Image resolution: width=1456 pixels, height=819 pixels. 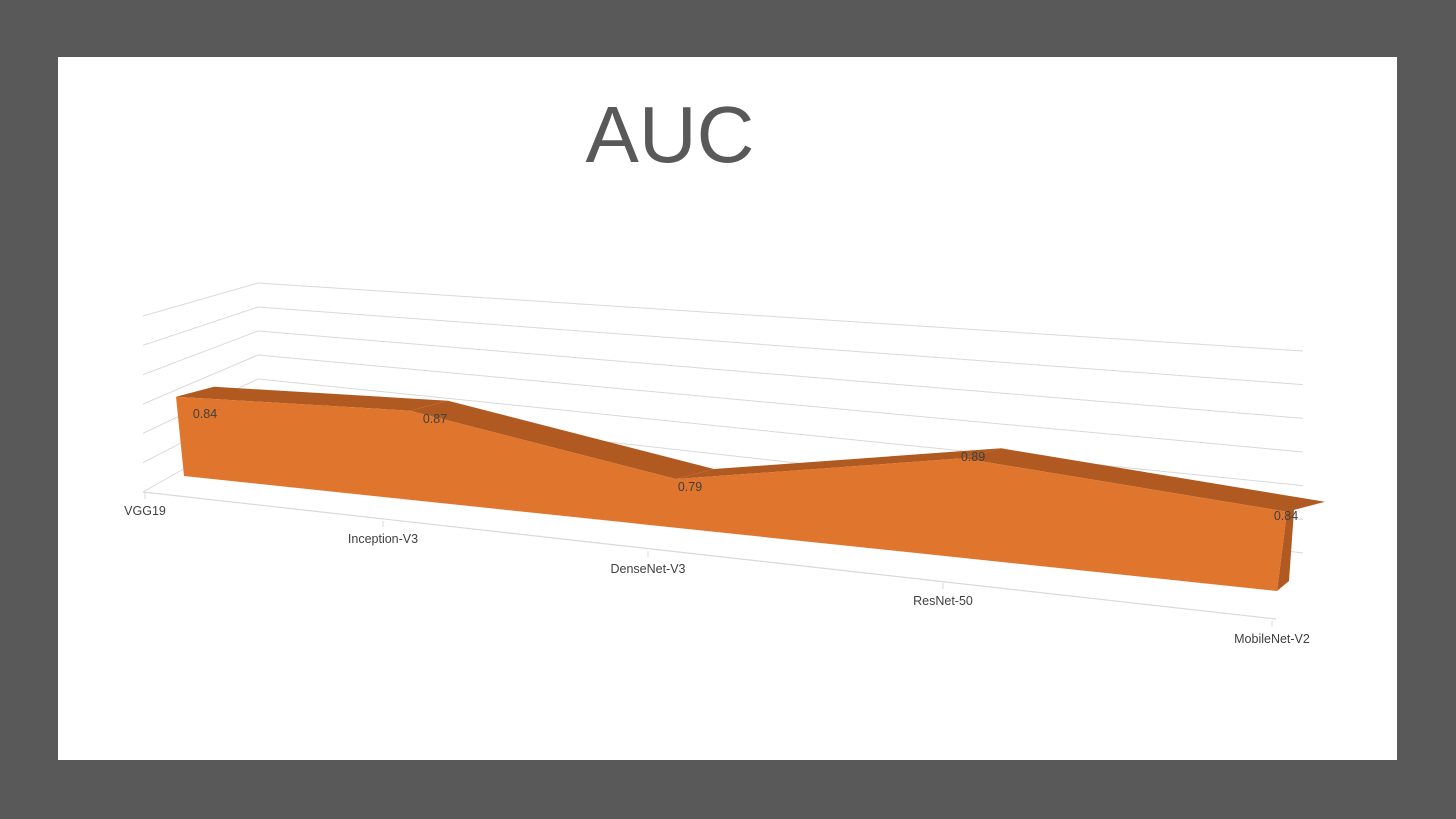 I want to click on category-label: Inception-V3, so click(x=383, y=539).